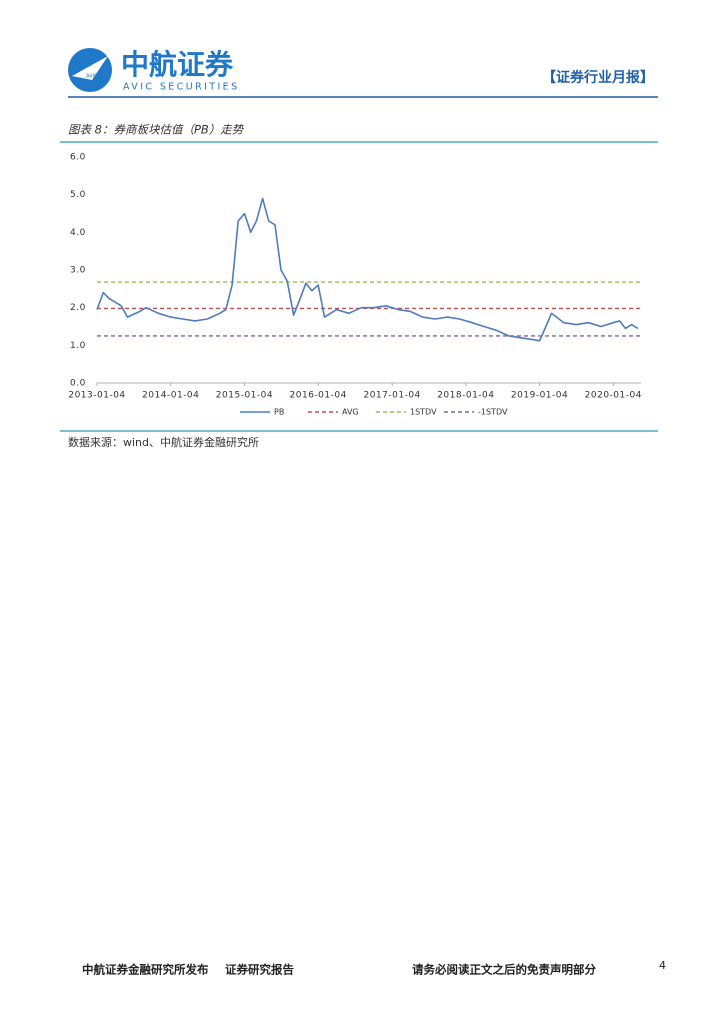  What do you see at coordinates (613, 396) in the screenshot?
I see `x-tick-label: 2020-01-04` at bounding box center [613, 396].